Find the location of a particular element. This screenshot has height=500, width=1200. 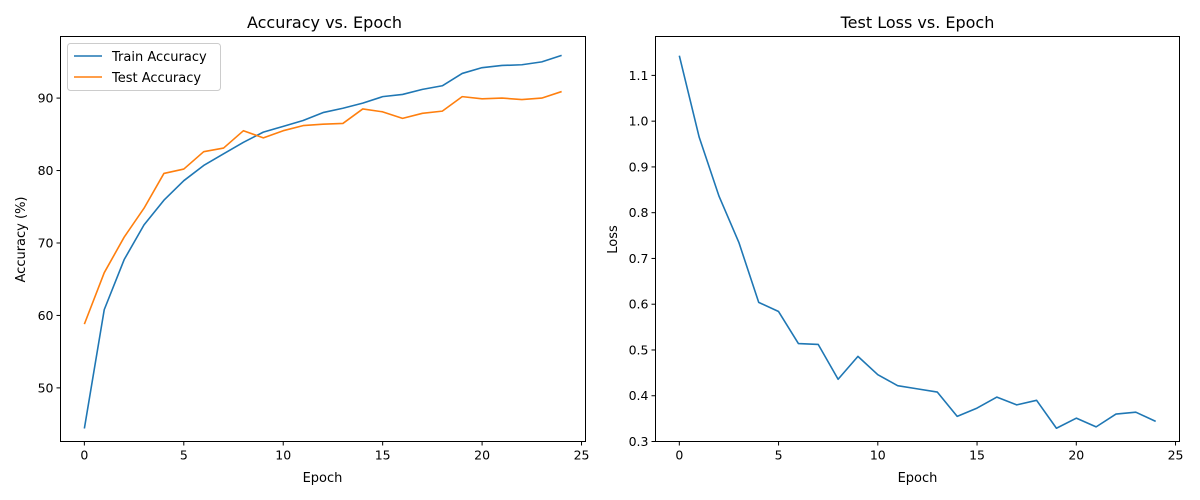

y-tick-label: 0.3 is located at coordinates (639, 441).